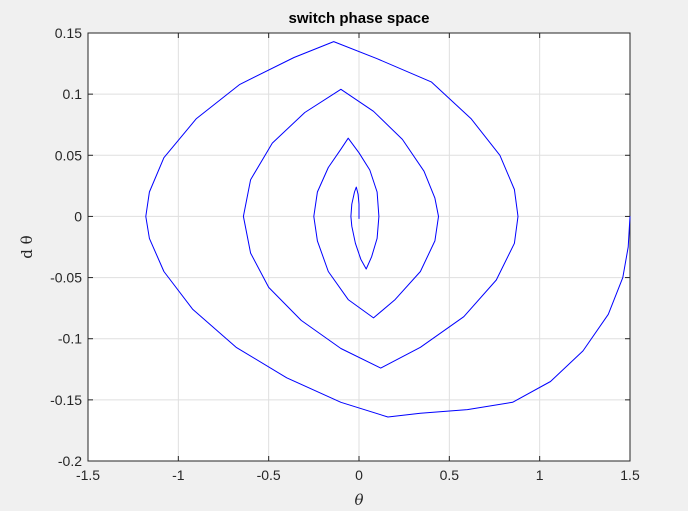 The height and width of the screenshot is (511, 688). What do you see at coordinates (70, 461) in the screenshot?
I see `y-tick-label: -0.2` at bounding box center [70, 461].